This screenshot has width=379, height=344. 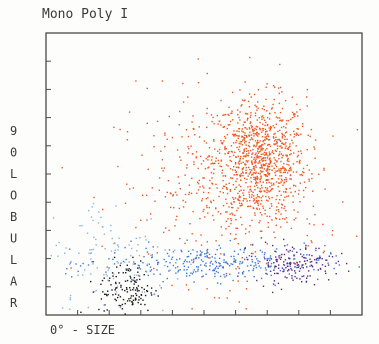 What do you see at coordinates (14, 303) in the screenshot?
I see `y-axis-label-char: R` at bounding box center [14, 303].